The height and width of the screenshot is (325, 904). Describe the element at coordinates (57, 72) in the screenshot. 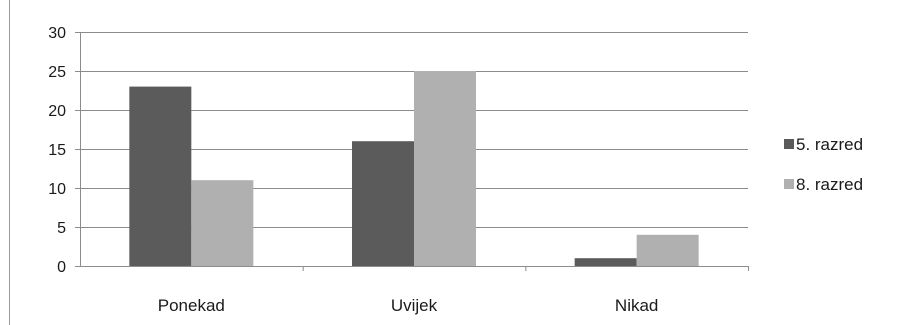

I see `y-tick-label: 25` at that location.